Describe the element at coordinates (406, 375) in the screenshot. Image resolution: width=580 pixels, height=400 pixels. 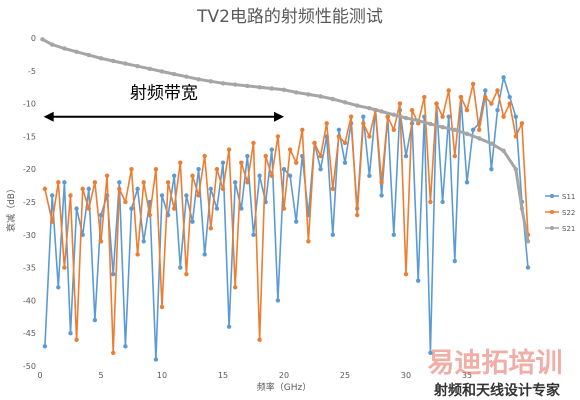
I see `x-tick-label: 30` at that location.